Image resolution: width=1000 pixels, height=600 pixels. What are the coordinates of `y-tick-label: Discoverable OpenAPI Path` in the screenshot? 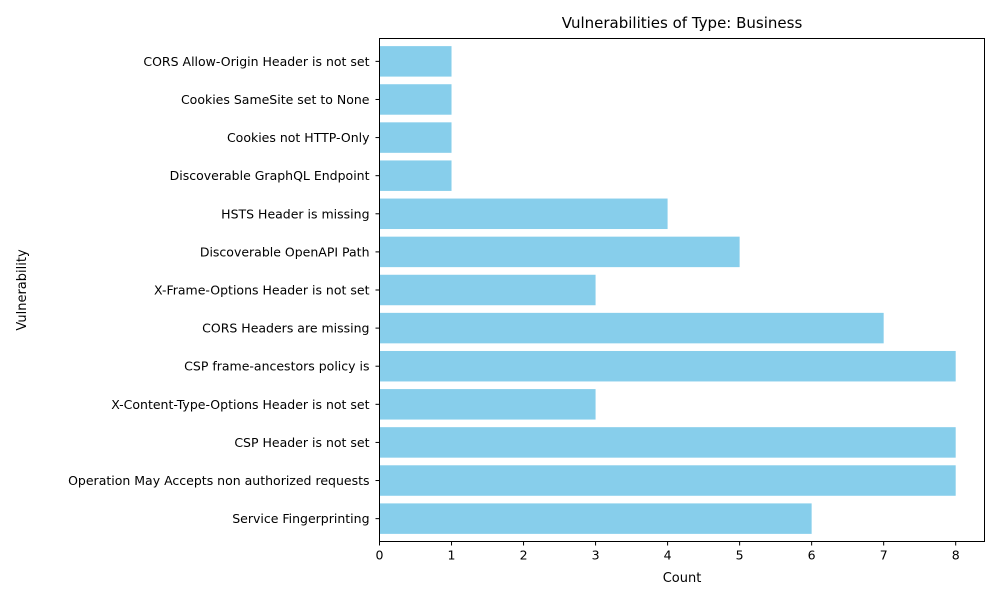 It's located at (285, 251).